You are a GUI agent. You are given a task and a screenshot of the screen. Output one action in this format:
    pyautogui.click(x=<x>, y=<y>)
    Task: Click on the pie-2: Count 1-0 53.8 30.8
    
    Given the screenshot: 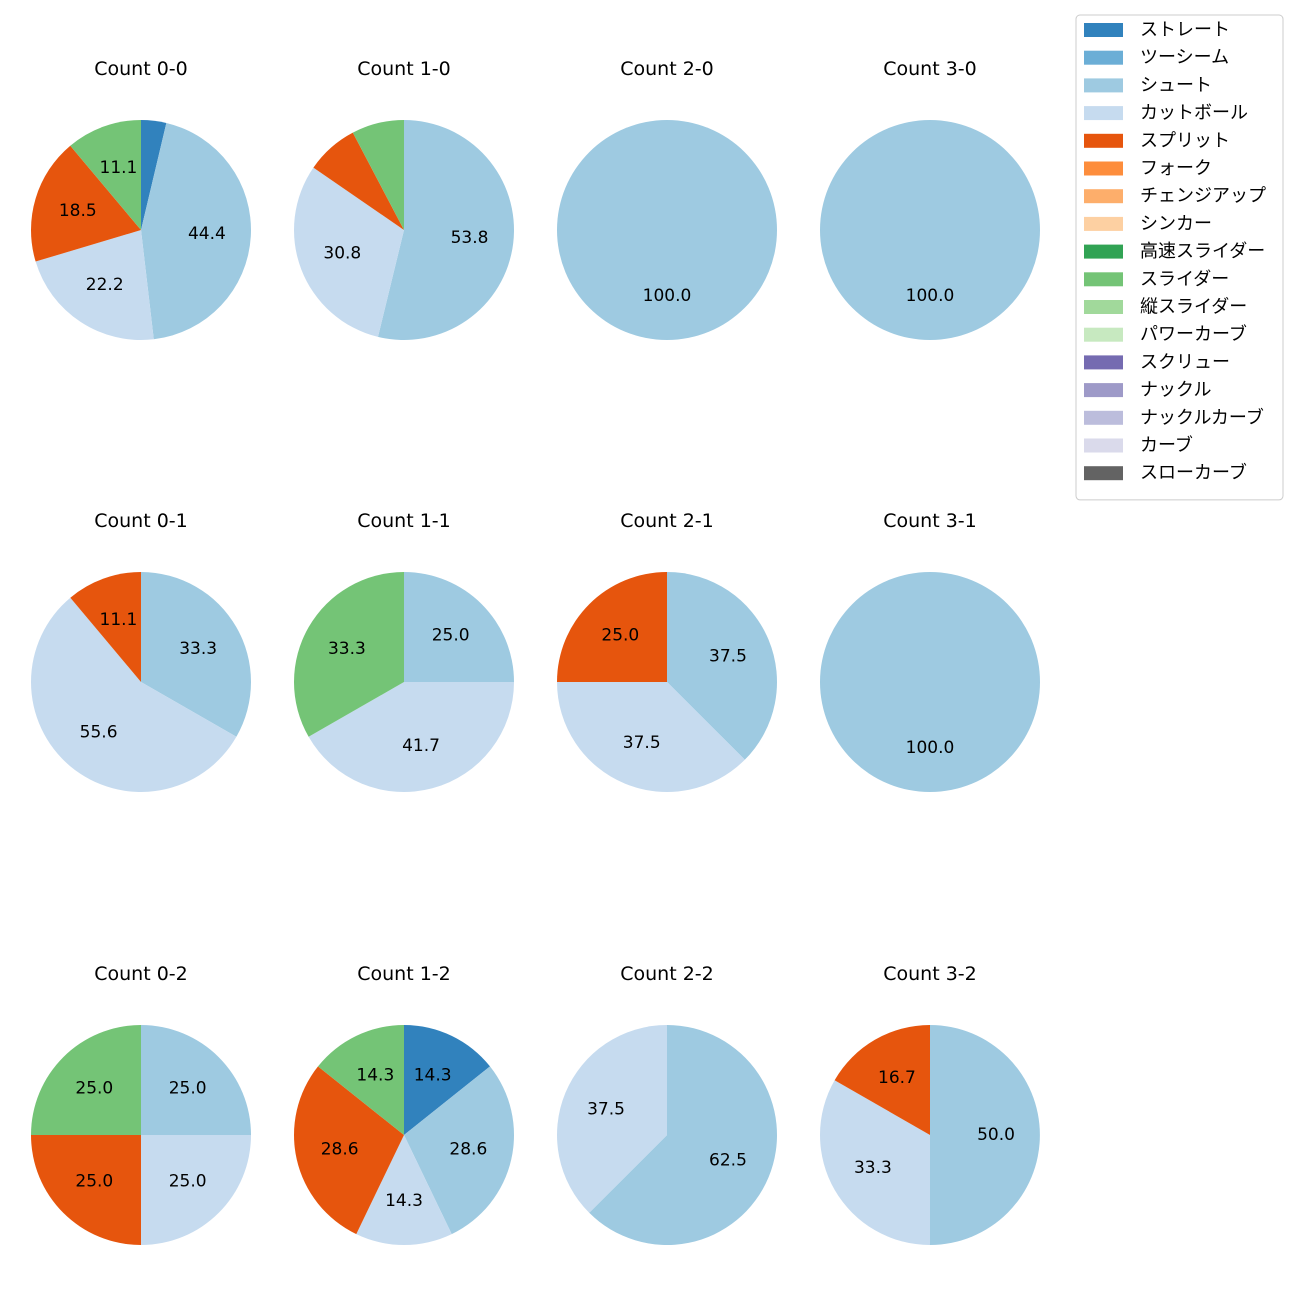 What is the action you would take?
    pyautogui.click(x=404, y=199)
    